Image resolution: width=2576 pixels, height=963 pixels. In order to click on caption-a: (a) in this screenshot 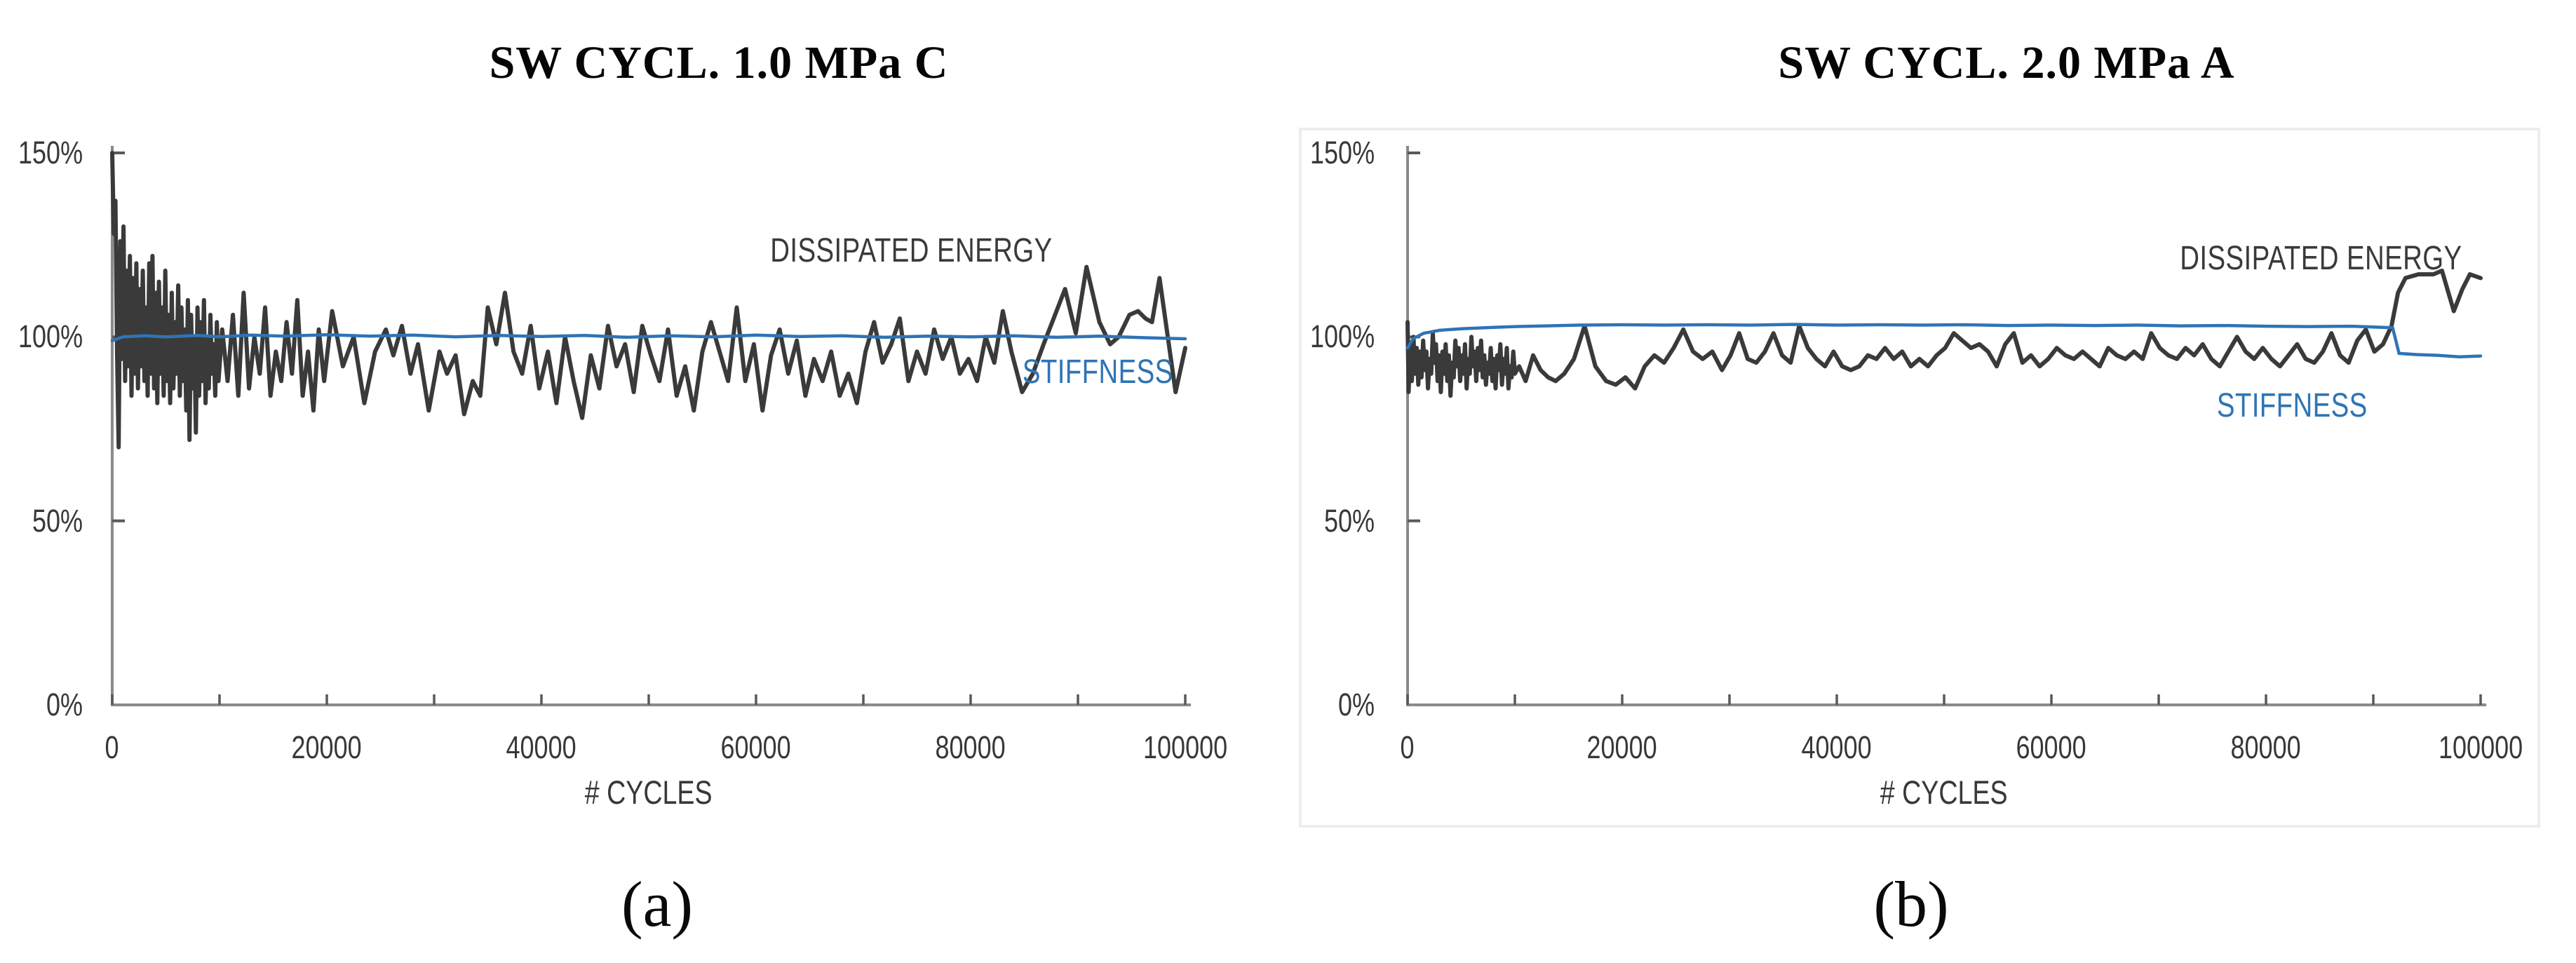, I will do `click(657, 904)`.